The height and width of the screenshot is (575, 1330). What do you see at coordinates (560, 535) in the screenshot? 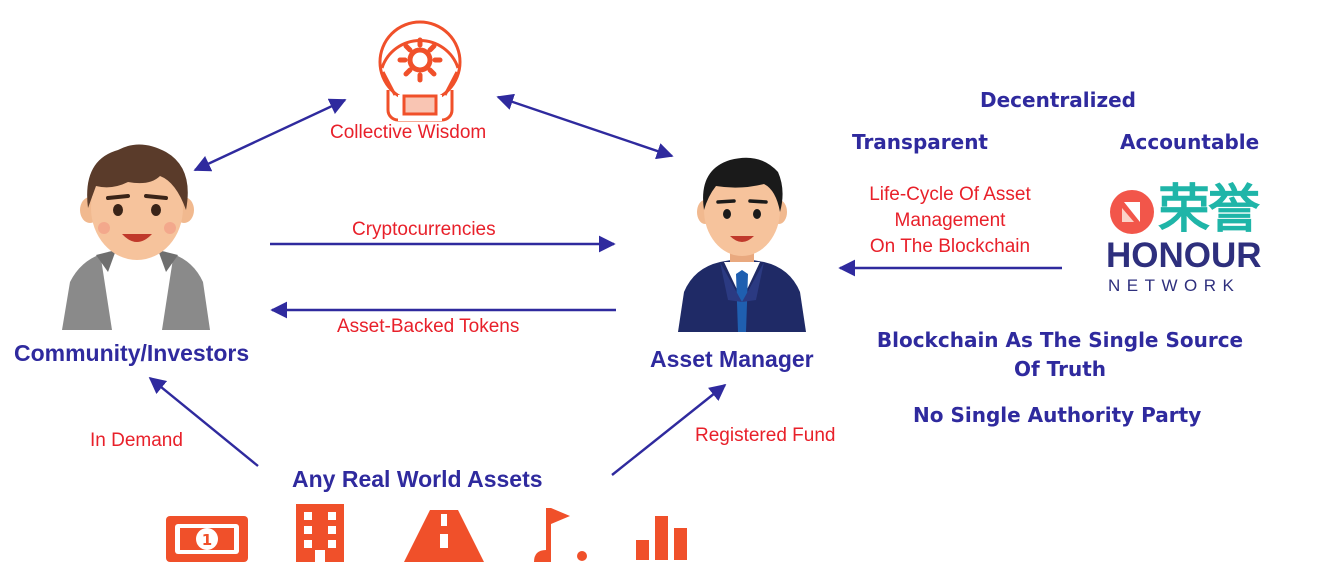
I see `golf-icon` at bounding box center [560, 535].